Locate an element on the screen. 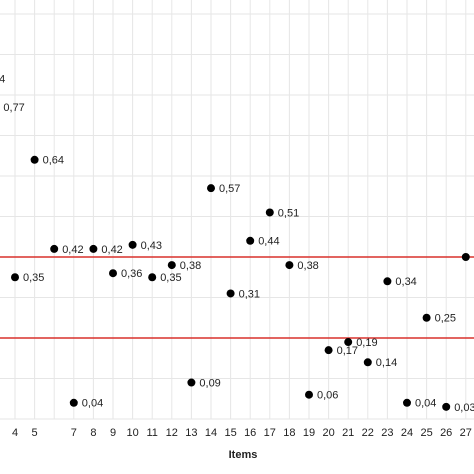 Image resolution: width=474 pixels, height=474 pixels. value-label: 0,14 is located at coordinates (386, 363).